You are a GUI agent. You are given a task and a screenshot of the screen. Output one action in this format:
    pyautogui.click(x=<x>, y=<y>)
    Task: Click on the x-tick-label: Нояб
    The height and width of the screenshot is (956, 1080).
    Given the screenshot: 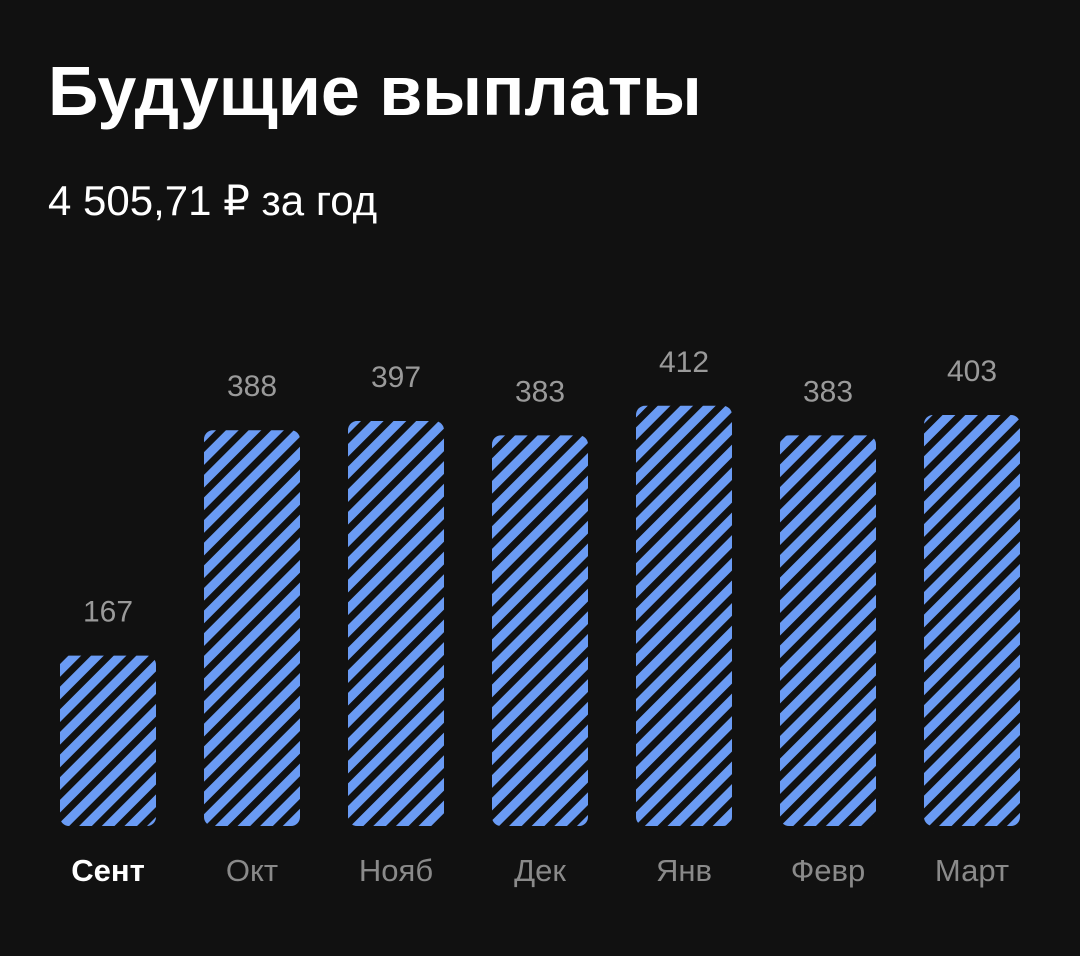 What is the action you would take?
    pyautogui.click(x=396, y=870)
    